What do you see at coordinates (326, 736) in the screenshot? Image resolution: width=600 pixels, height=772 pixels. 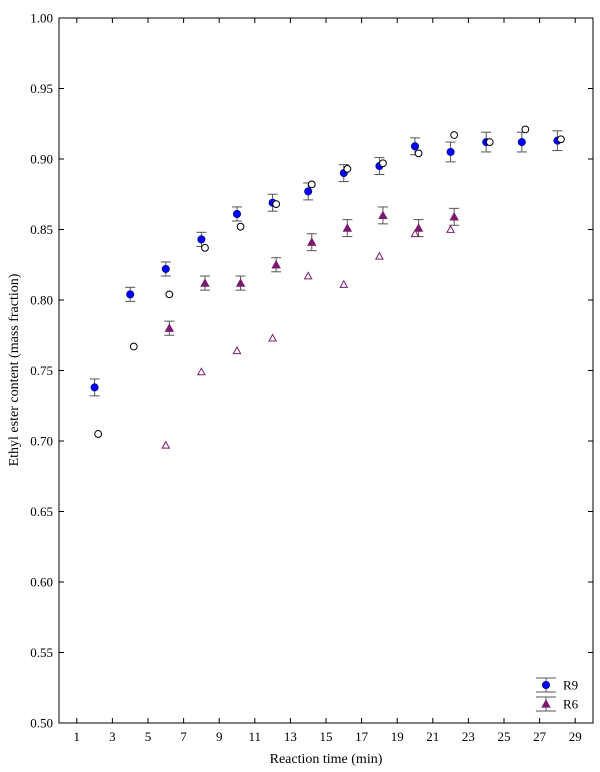 I see `x-tick-label: 15` at bounding box center [326, 736].